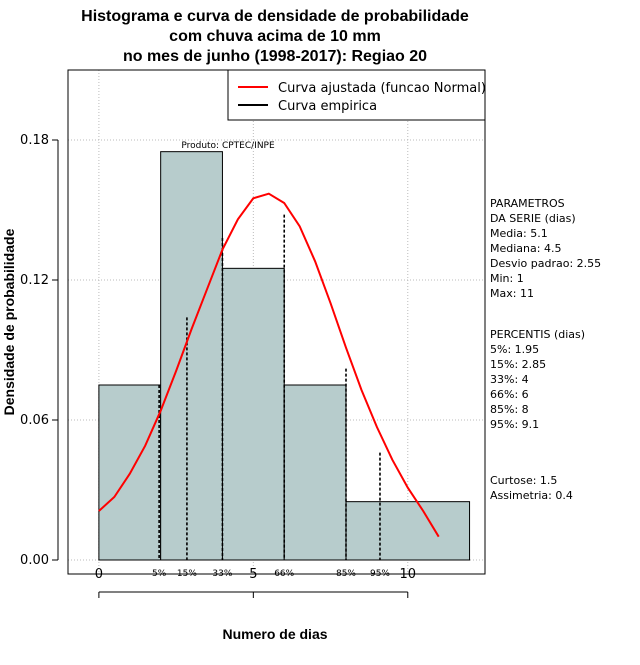 The height and width of the screenshot is (665, 640). Describe the element at coordinates (507, 278) in the screenshot. I see `series-params-line-5: Min: 1` at that location.